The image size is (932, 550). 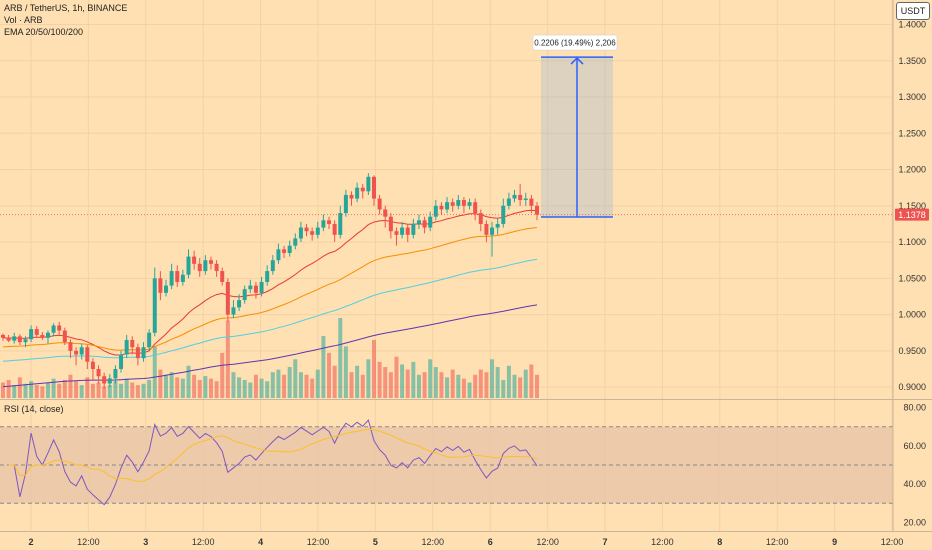 I want to click on price-tick-label: 0.9000, so click(x=912, y=387).